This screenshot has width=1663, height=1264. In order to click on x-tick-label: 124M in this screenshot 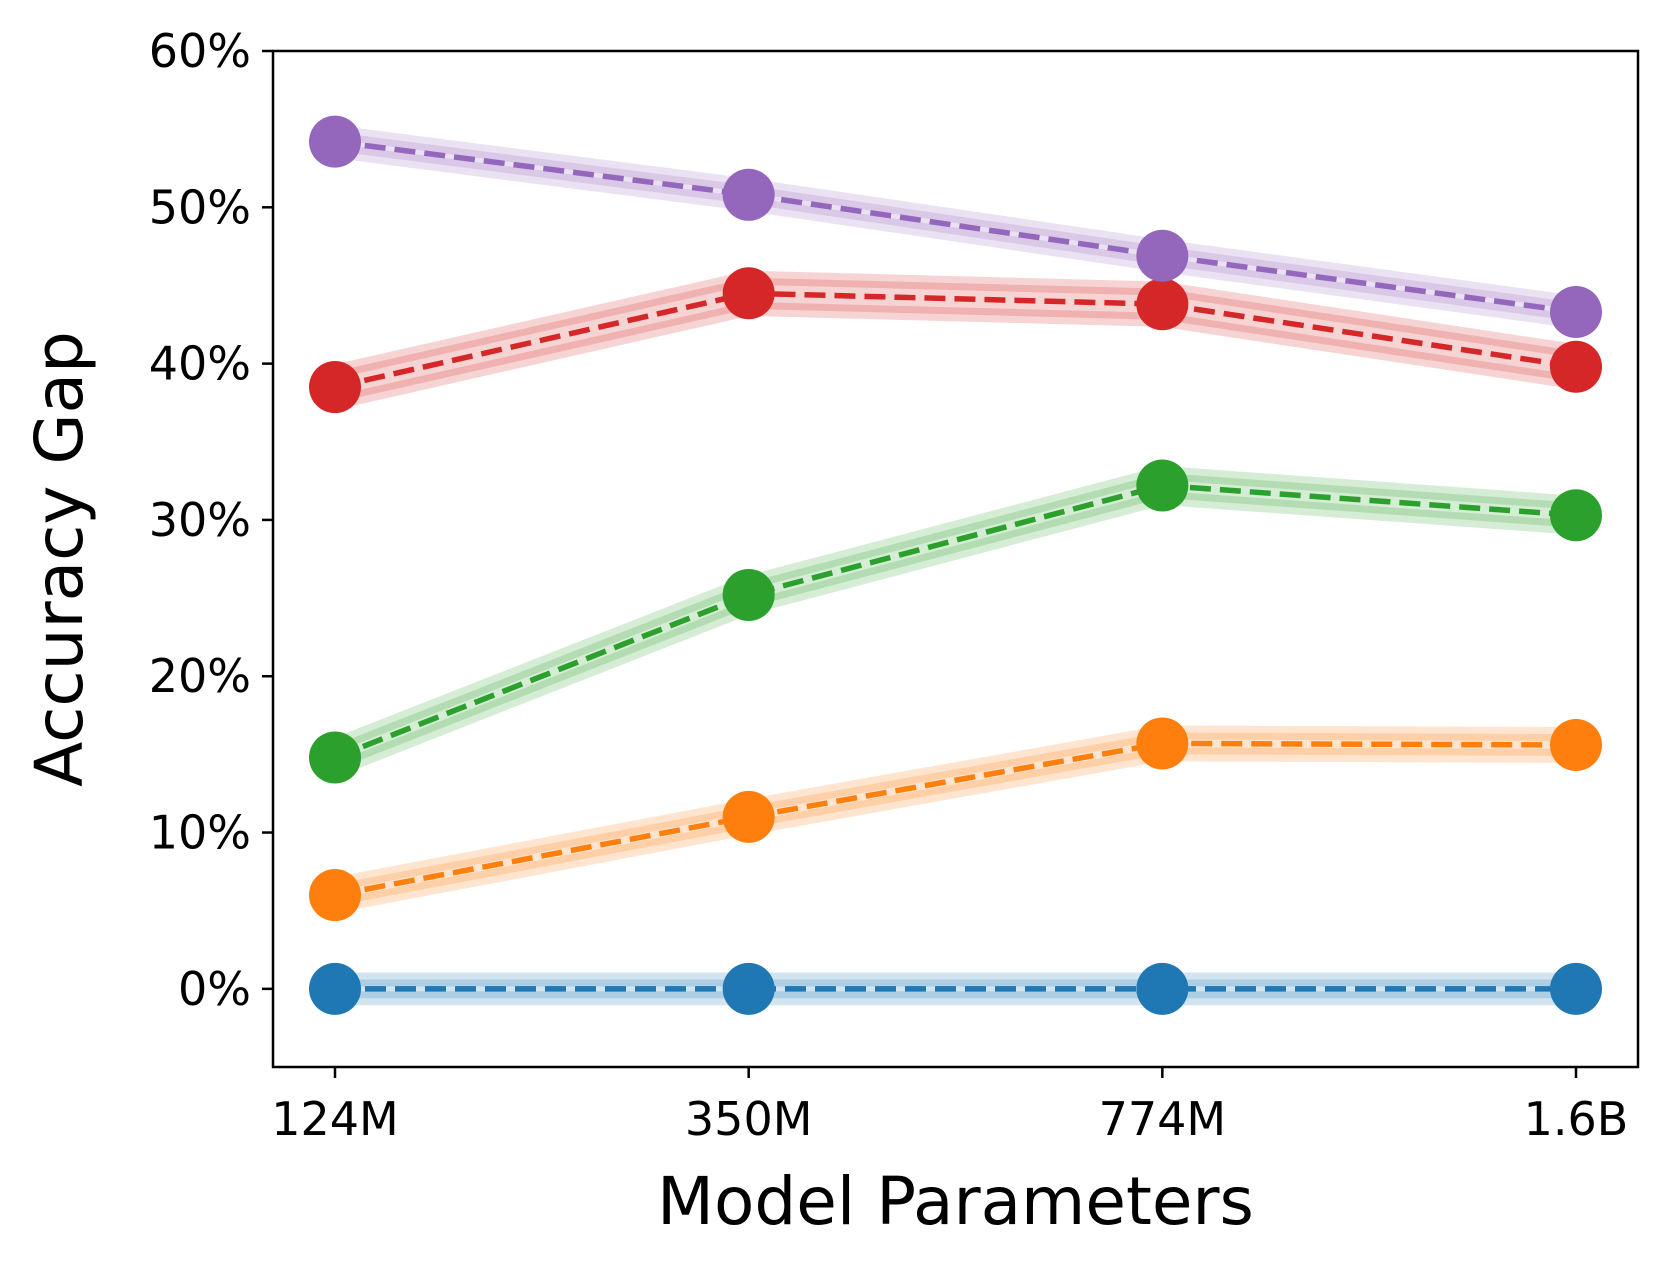, I will do `click(335, 1119)`.